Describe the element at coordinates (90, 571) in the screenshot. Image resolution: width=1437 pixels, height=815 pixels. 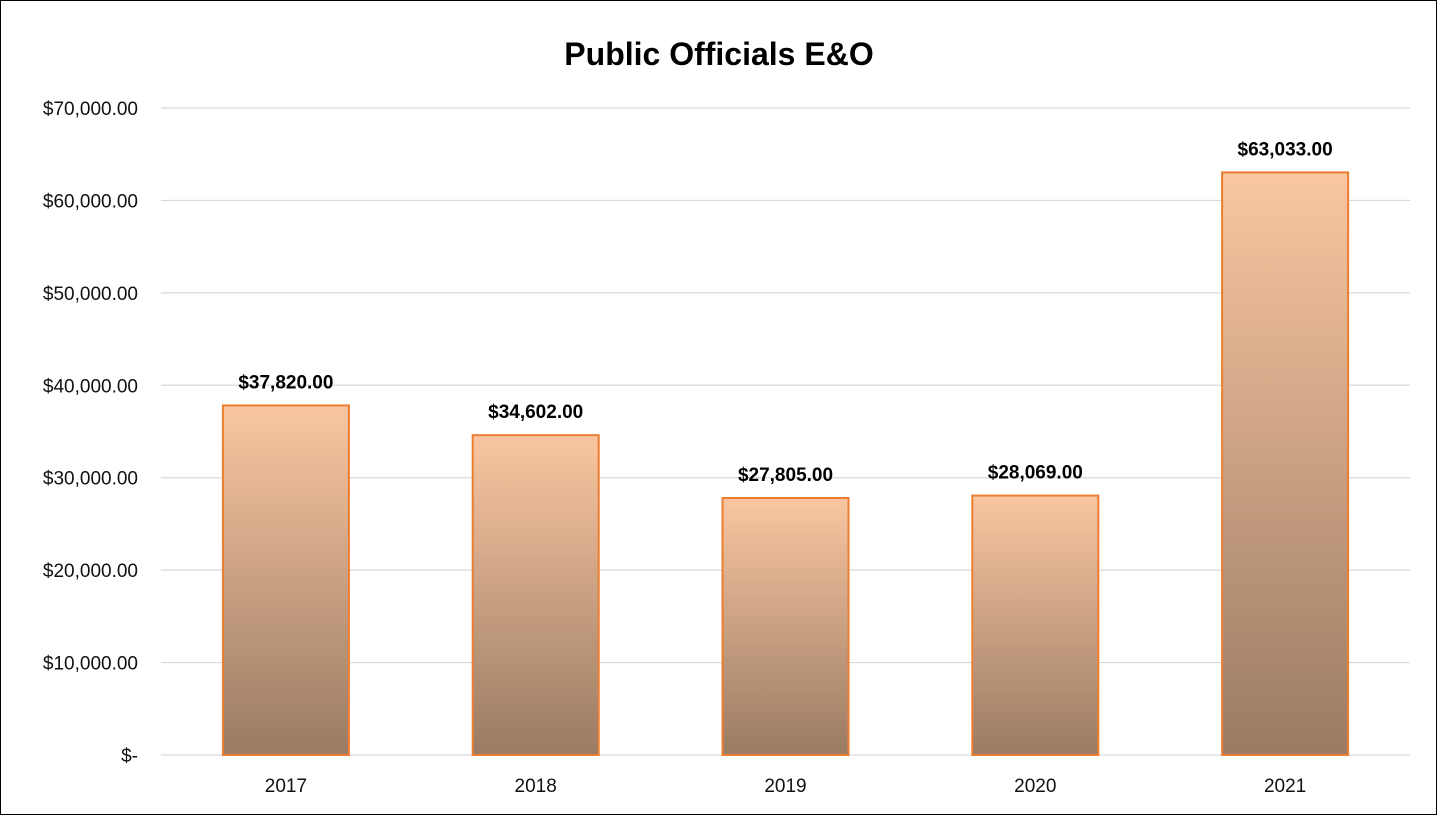
I see `y-tick-label: $20,000.00` at that location.